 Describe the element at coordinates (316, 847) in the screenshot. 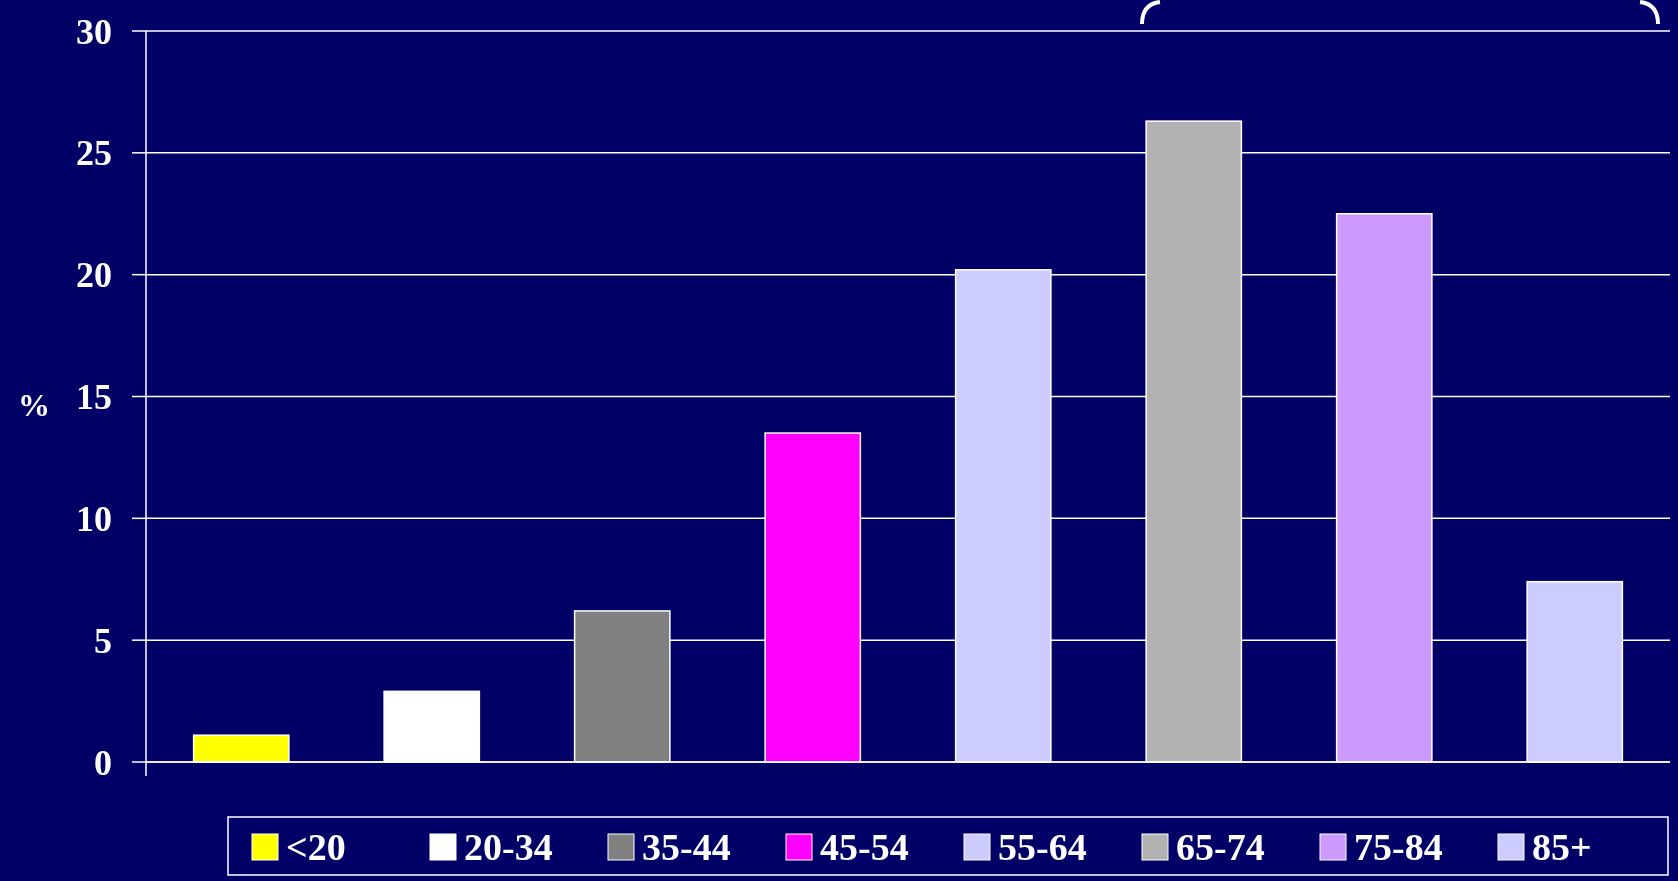

I see `legend-label: <20` at that location.